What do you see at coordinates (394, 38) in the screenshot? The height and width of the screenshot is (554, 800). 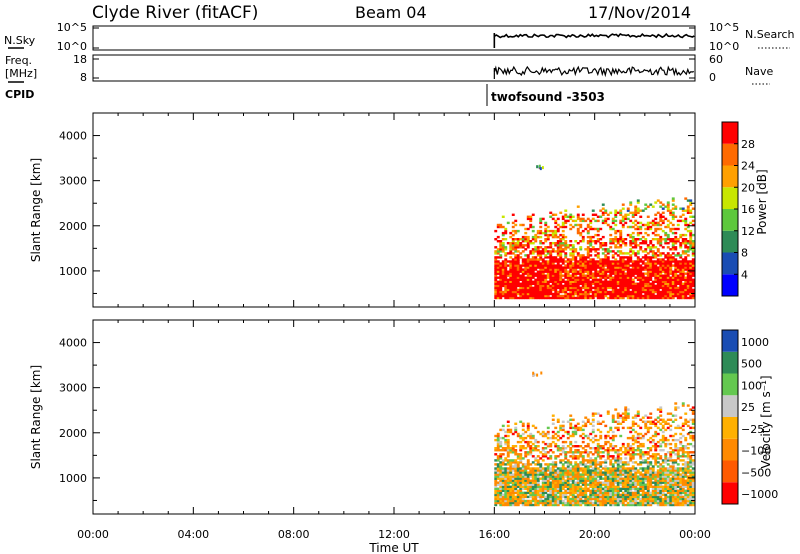 I see `nsky-panel-ticks` at bounding box center [394, 38].